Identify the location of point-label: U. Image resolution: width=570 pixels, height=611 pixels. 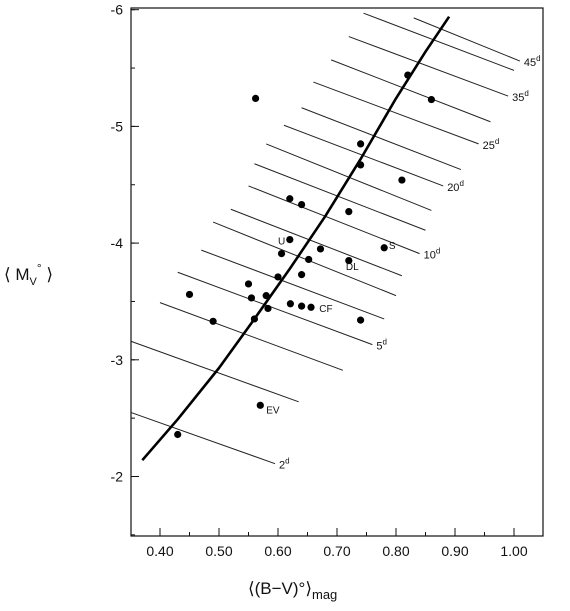
(281, 241).